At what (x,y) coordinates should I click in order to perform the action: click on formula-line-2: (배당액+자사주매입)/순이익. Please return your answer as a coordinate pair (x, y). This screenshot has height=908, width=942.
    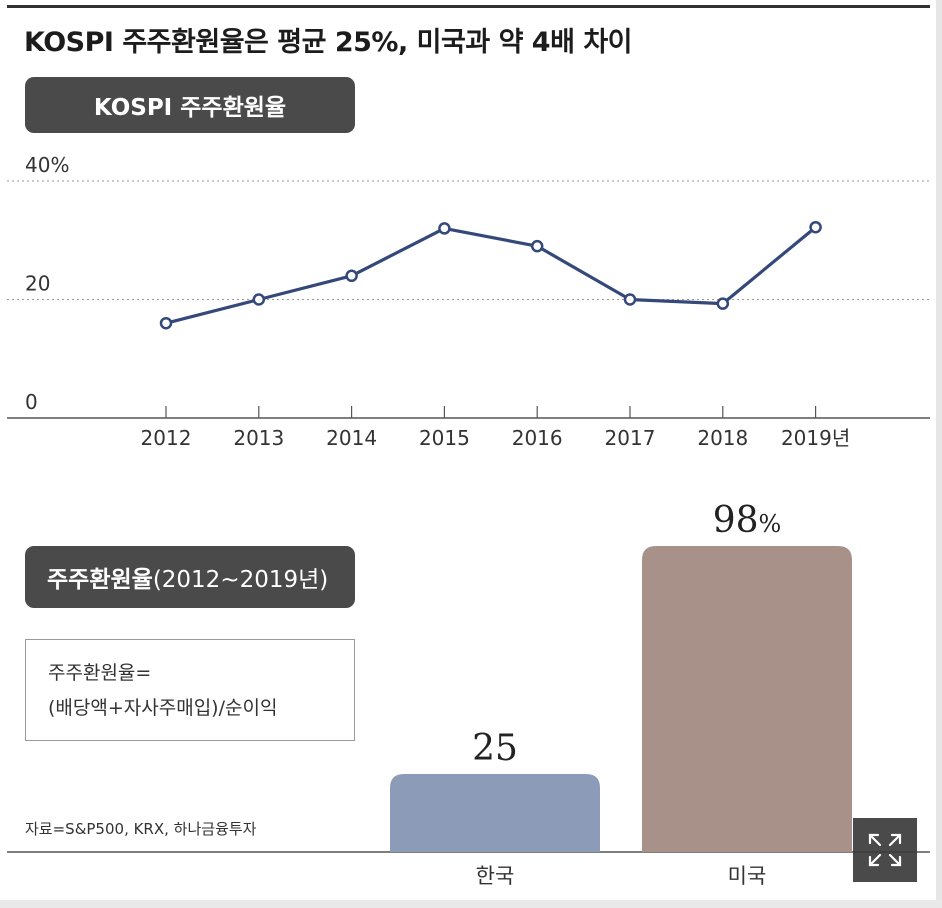
    Looking at the image, I should click on (163, 708).